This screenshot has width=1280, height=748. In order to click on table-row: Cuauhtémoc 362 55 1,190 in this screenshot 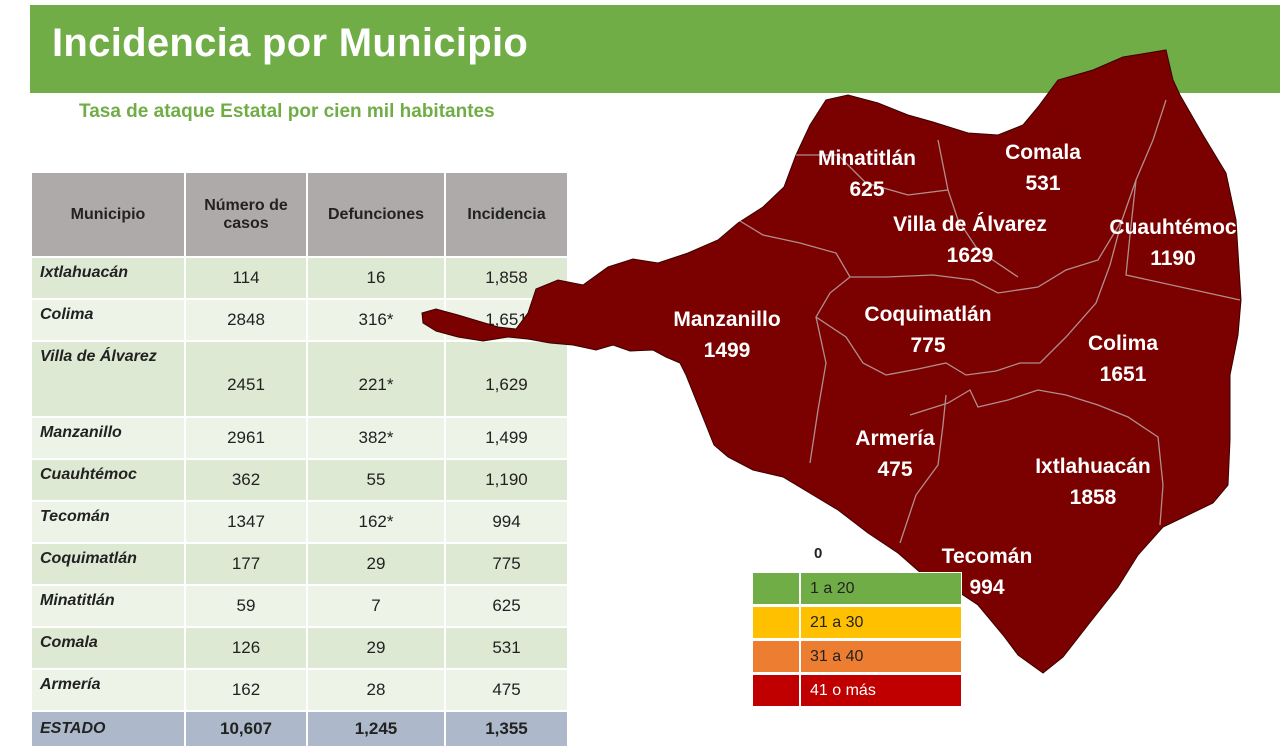, I will do `click(299, 480)`.